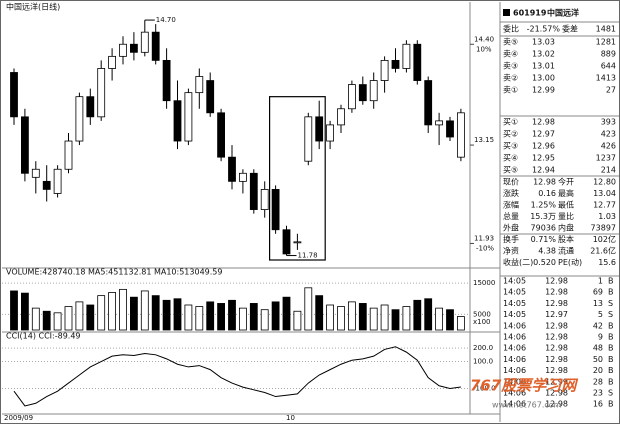 This screenshot has height=424, width=620. Describe the element at coordinates (598, 303) in the screenshot. I see `trade-cell: 13` at that location.